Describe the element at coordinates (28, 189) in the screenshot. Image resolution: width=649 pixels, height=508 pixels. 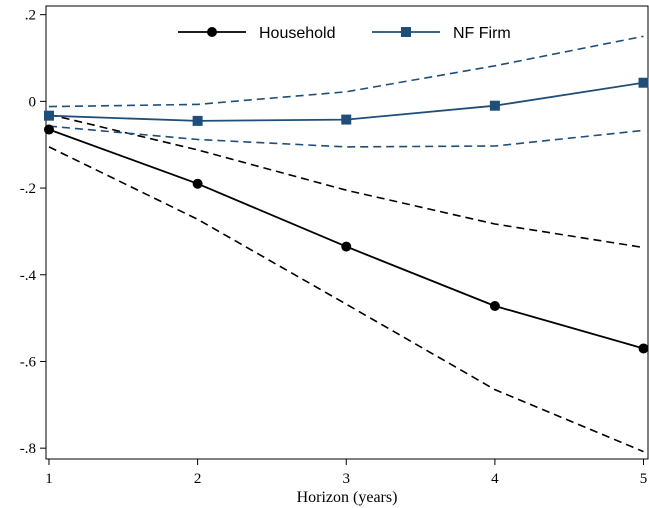
I see `y-tick-label: -.2` at that location.